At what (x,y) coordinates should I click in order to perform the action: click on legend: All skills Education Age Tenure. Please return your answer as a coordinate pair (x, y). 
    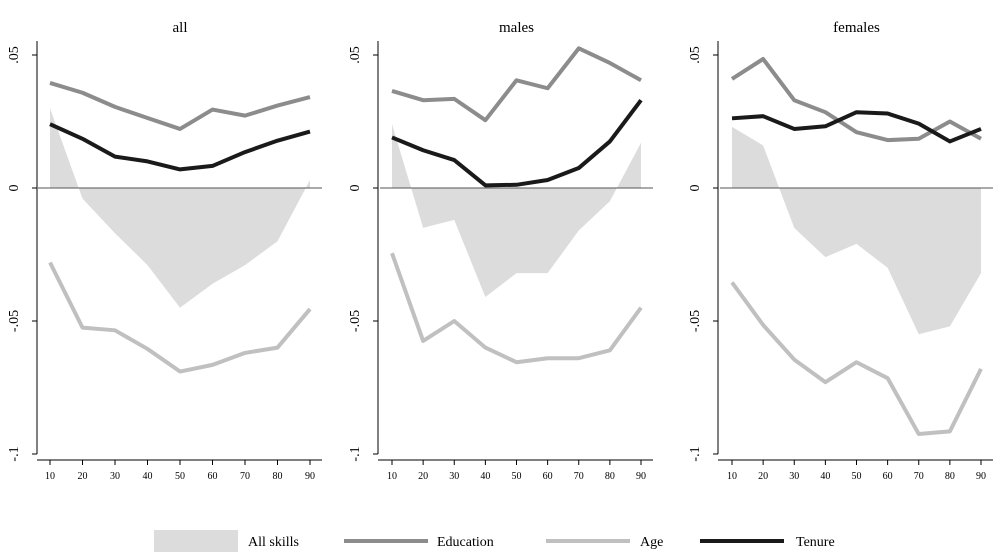
    Looking at the image, I should click on (494, 541).